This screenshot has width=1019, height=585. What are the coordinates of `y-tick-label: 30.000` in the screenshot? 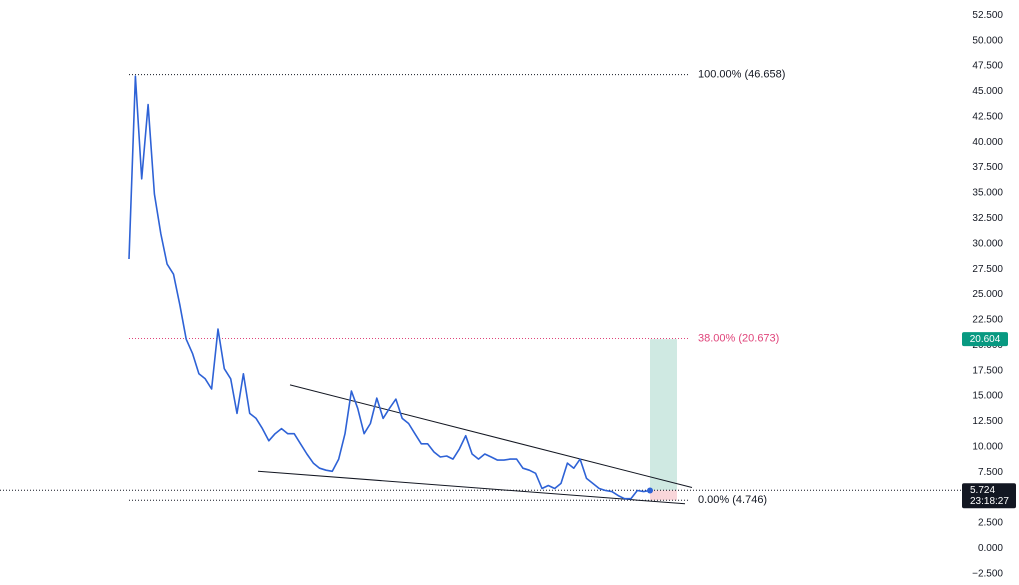 It's located at (987, 243).